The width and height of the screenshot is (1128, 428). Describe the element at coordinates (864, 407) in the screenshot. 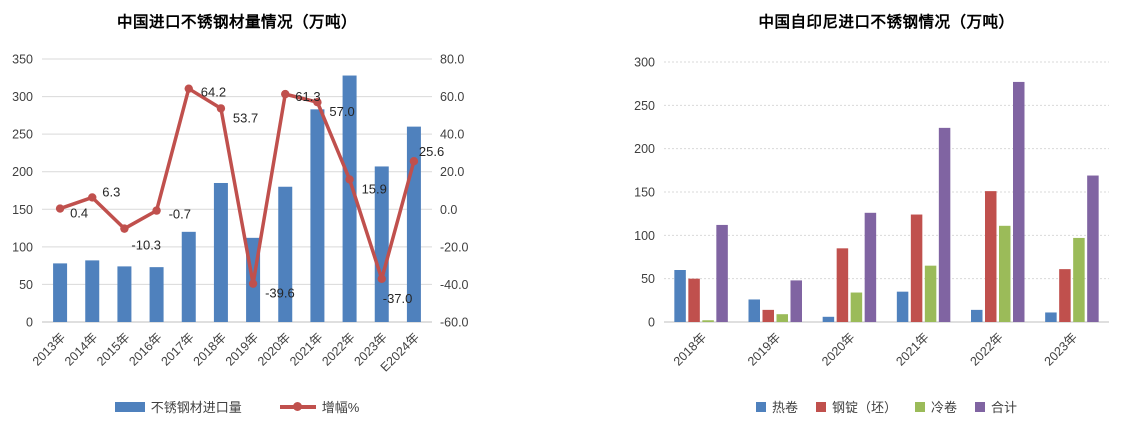

I see `legend-label: 钢锭（坯）` at that location.